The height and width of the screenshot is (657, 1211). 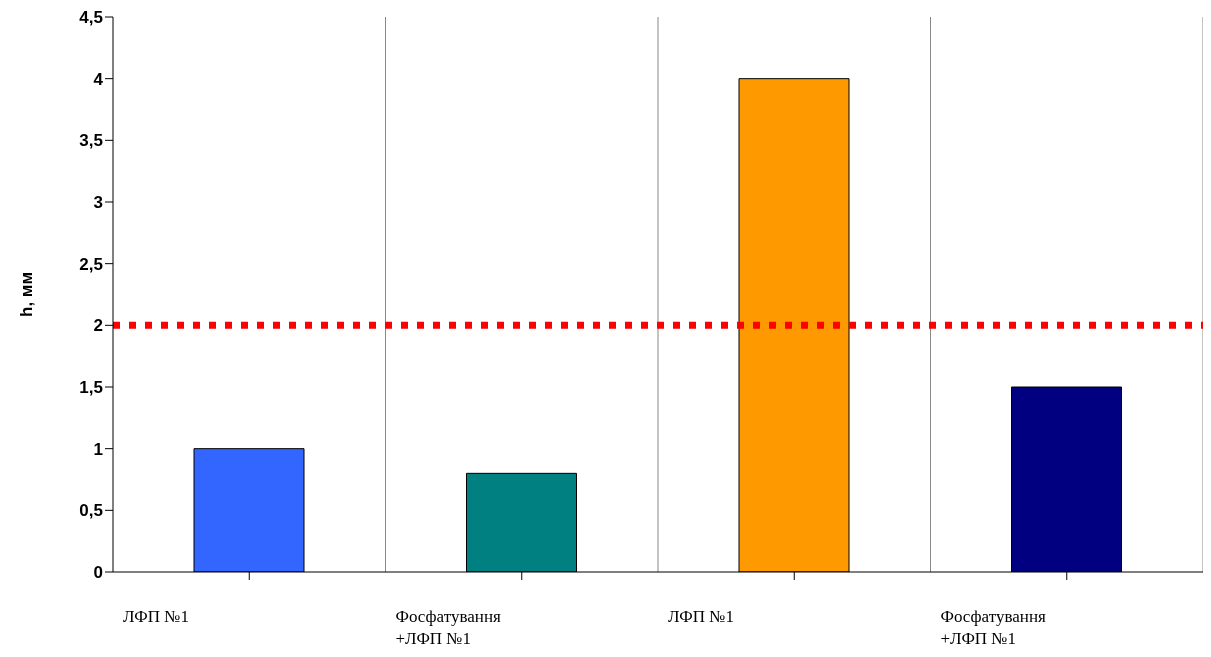 I want to click on y-tick-label: 1, so click(x=98, y=449).